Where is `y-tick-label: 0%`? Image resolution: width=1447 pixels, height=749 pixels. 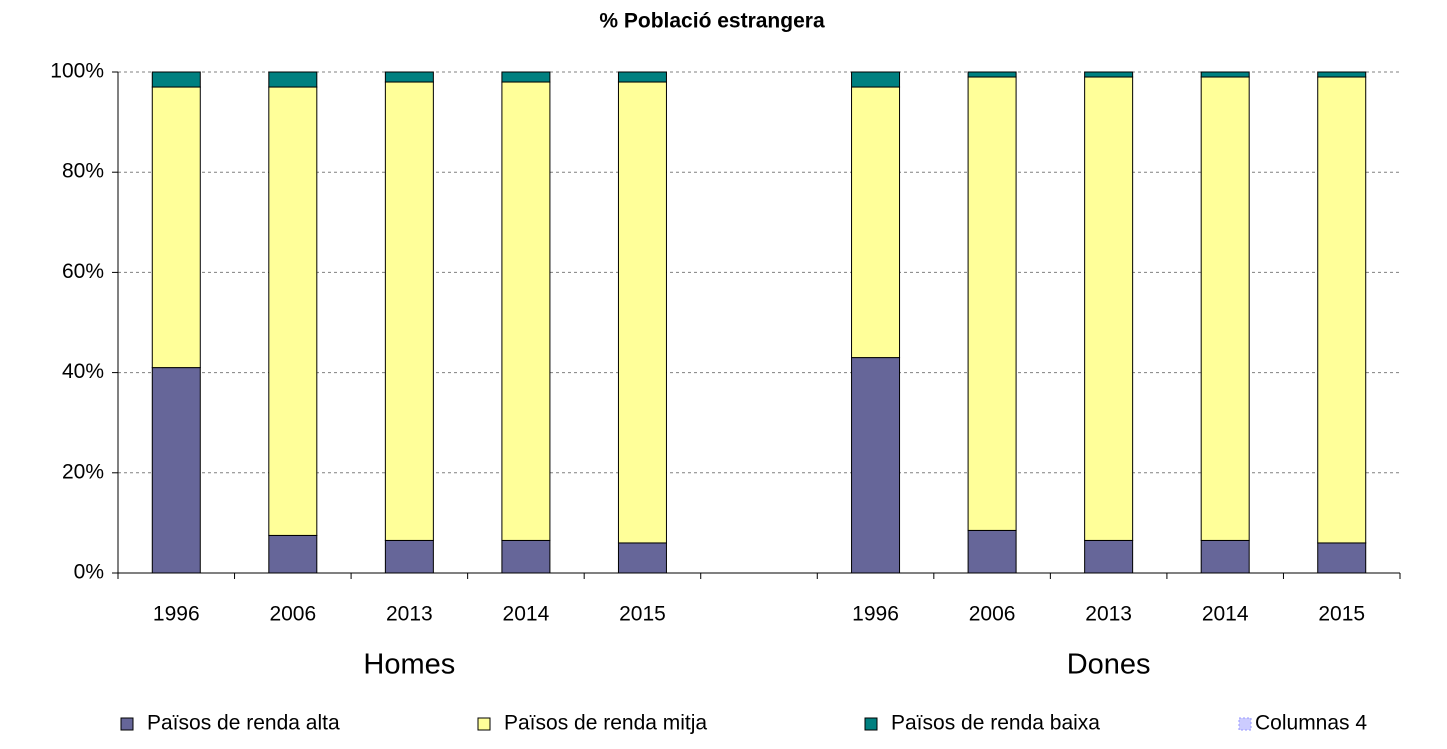 y-tick-label: 0% is located at coordinates (89, 572).